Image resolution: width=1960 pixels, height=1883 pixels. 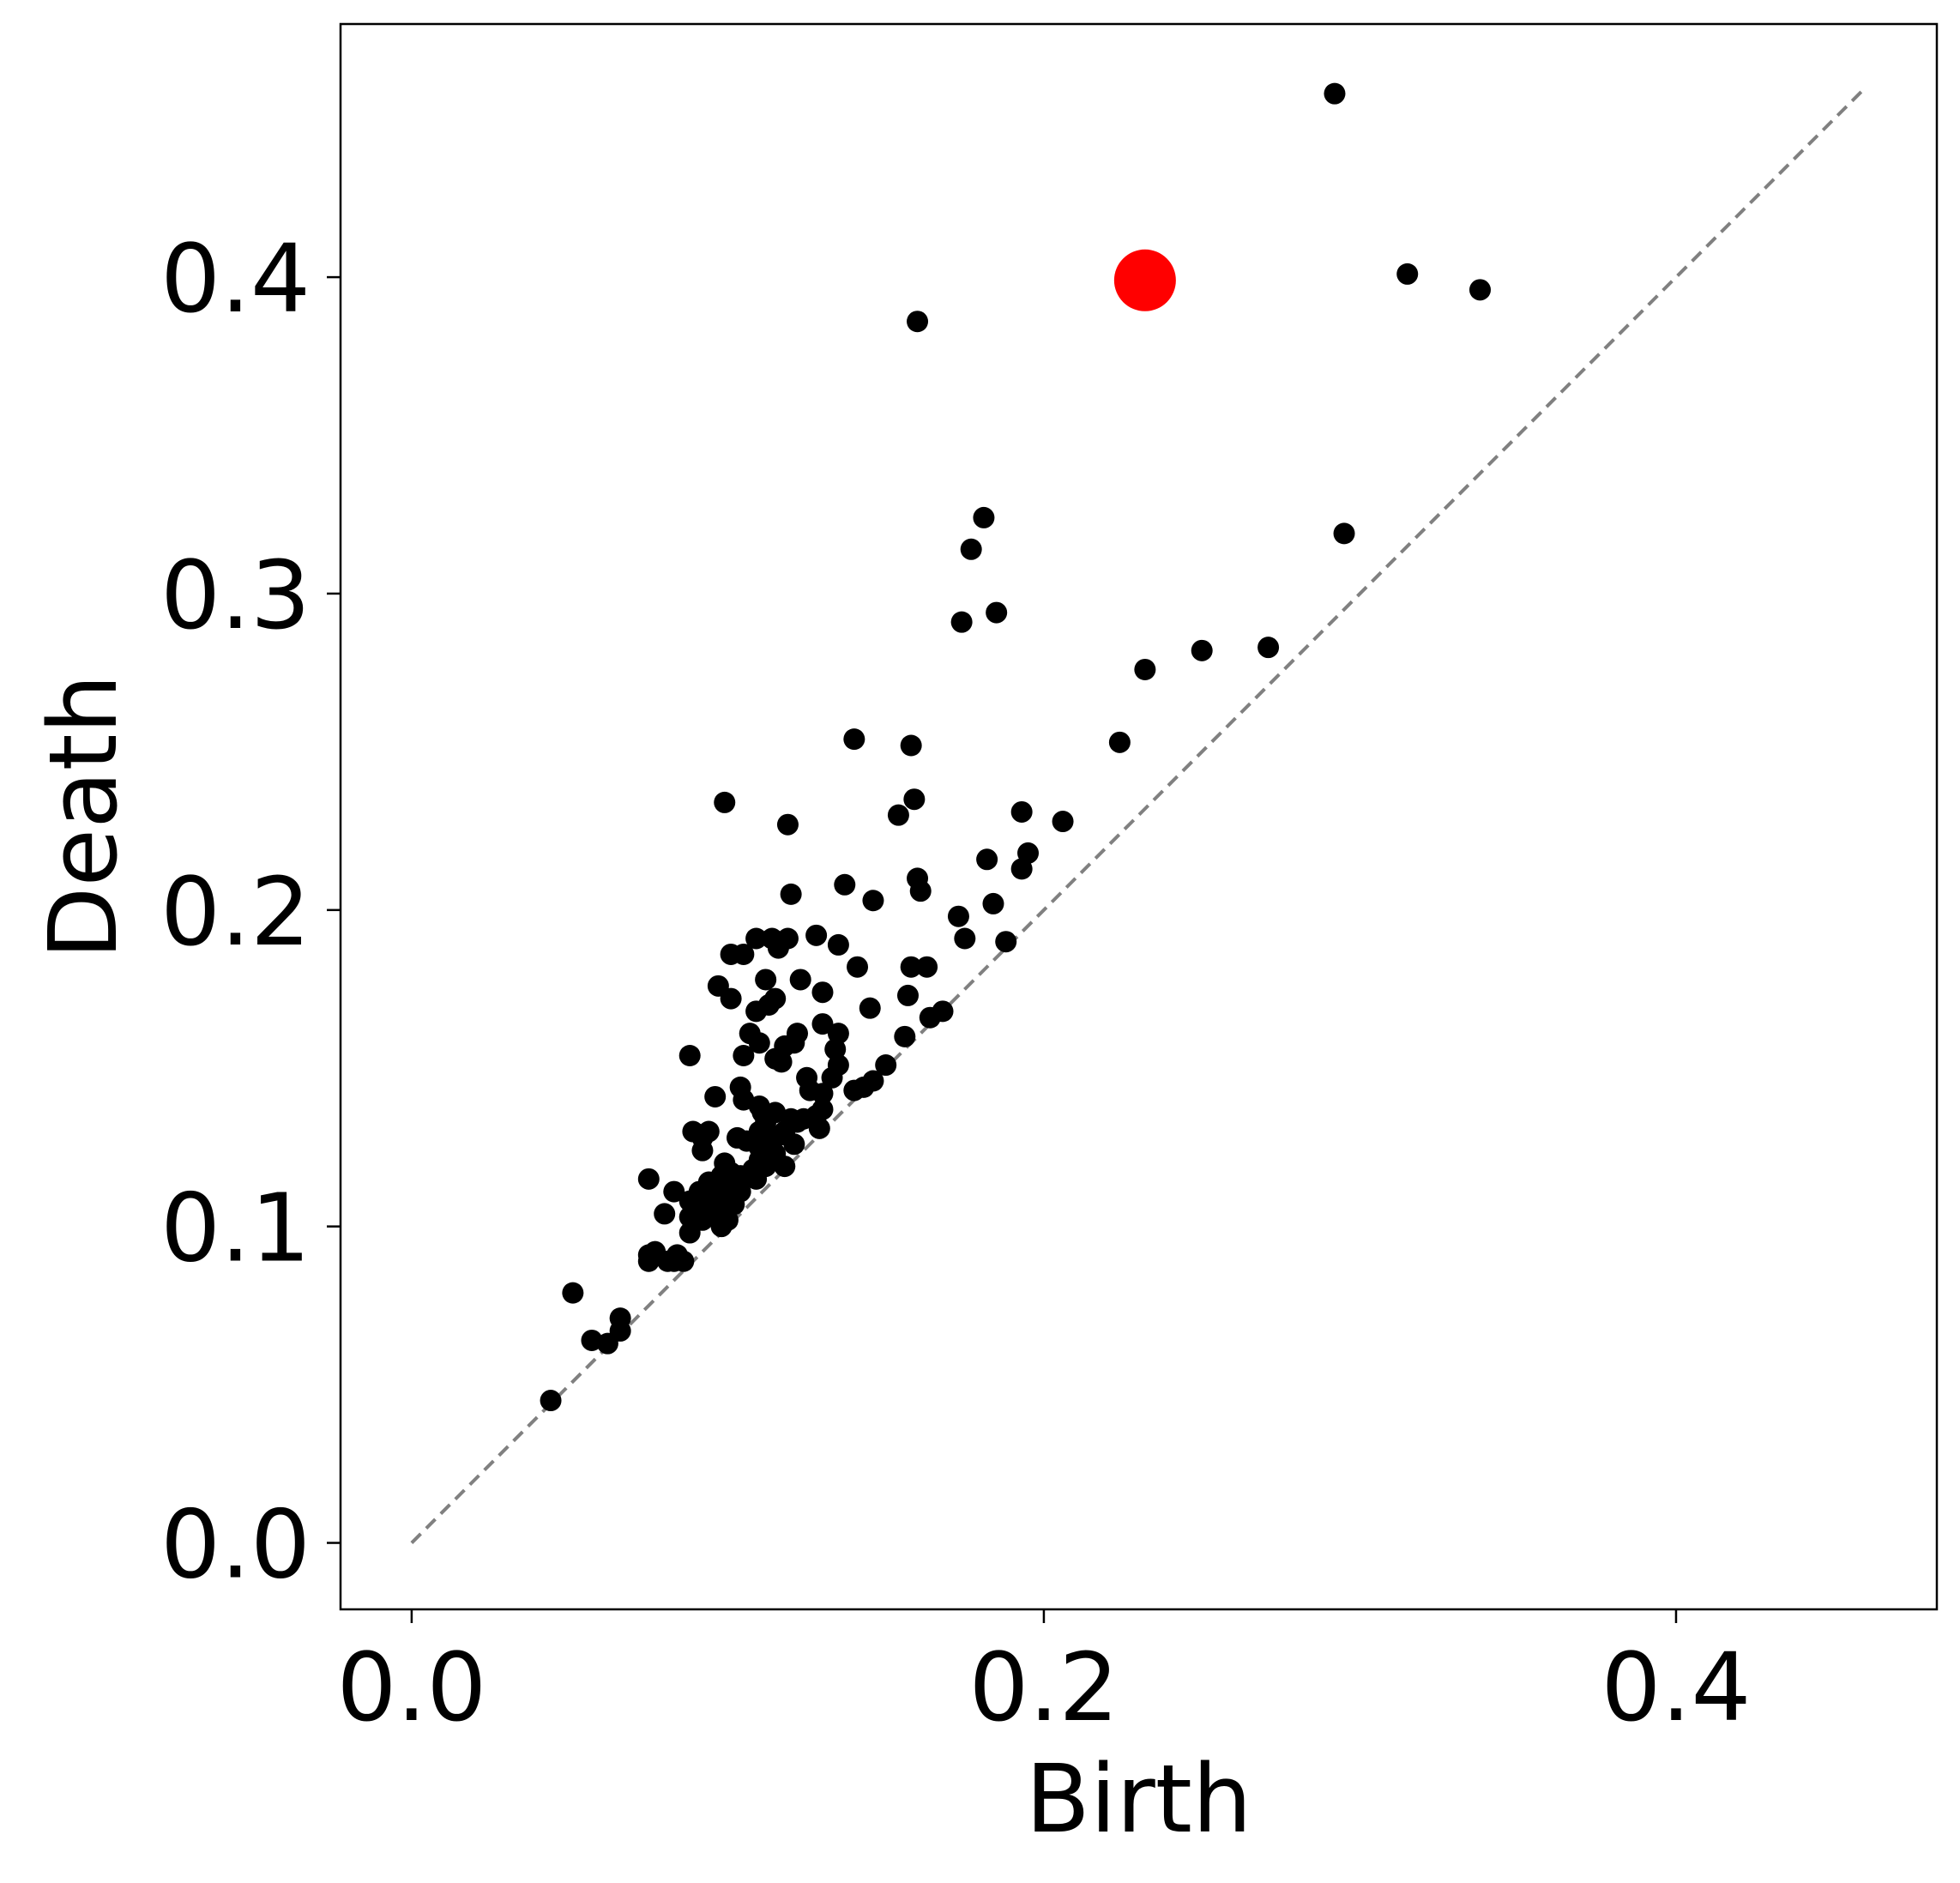 What do you see at coordinates (236, 1229) in the screenshot?
I see `y-tick-label: 0.1` at bounding box center [236, 1229].